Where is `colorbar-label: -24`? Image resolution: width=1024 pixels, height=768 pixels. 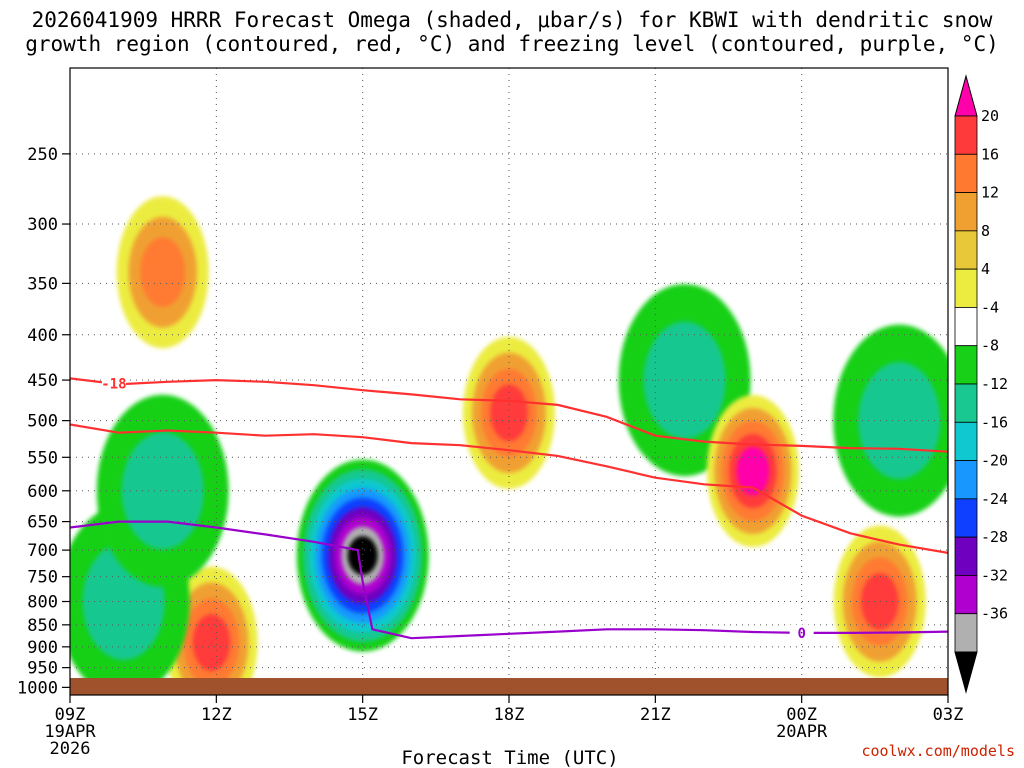
colorbar-label: -24 is located at coordinates (994, 499).